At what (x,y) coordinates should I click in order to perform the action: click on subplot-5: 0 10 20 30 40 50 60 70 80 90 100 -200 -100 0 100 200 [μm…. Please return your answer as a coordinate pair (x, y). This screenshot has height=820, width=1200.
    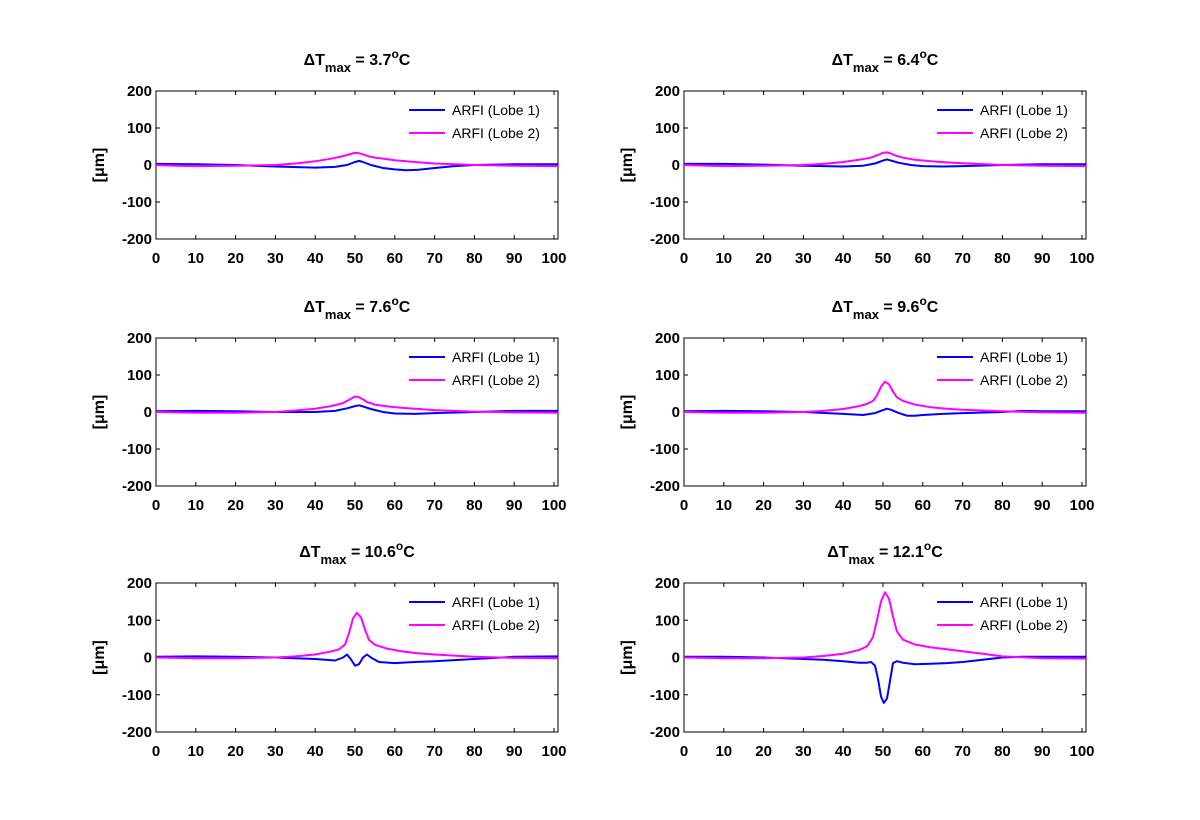
    Looking at the image, I should click on (329, 649).